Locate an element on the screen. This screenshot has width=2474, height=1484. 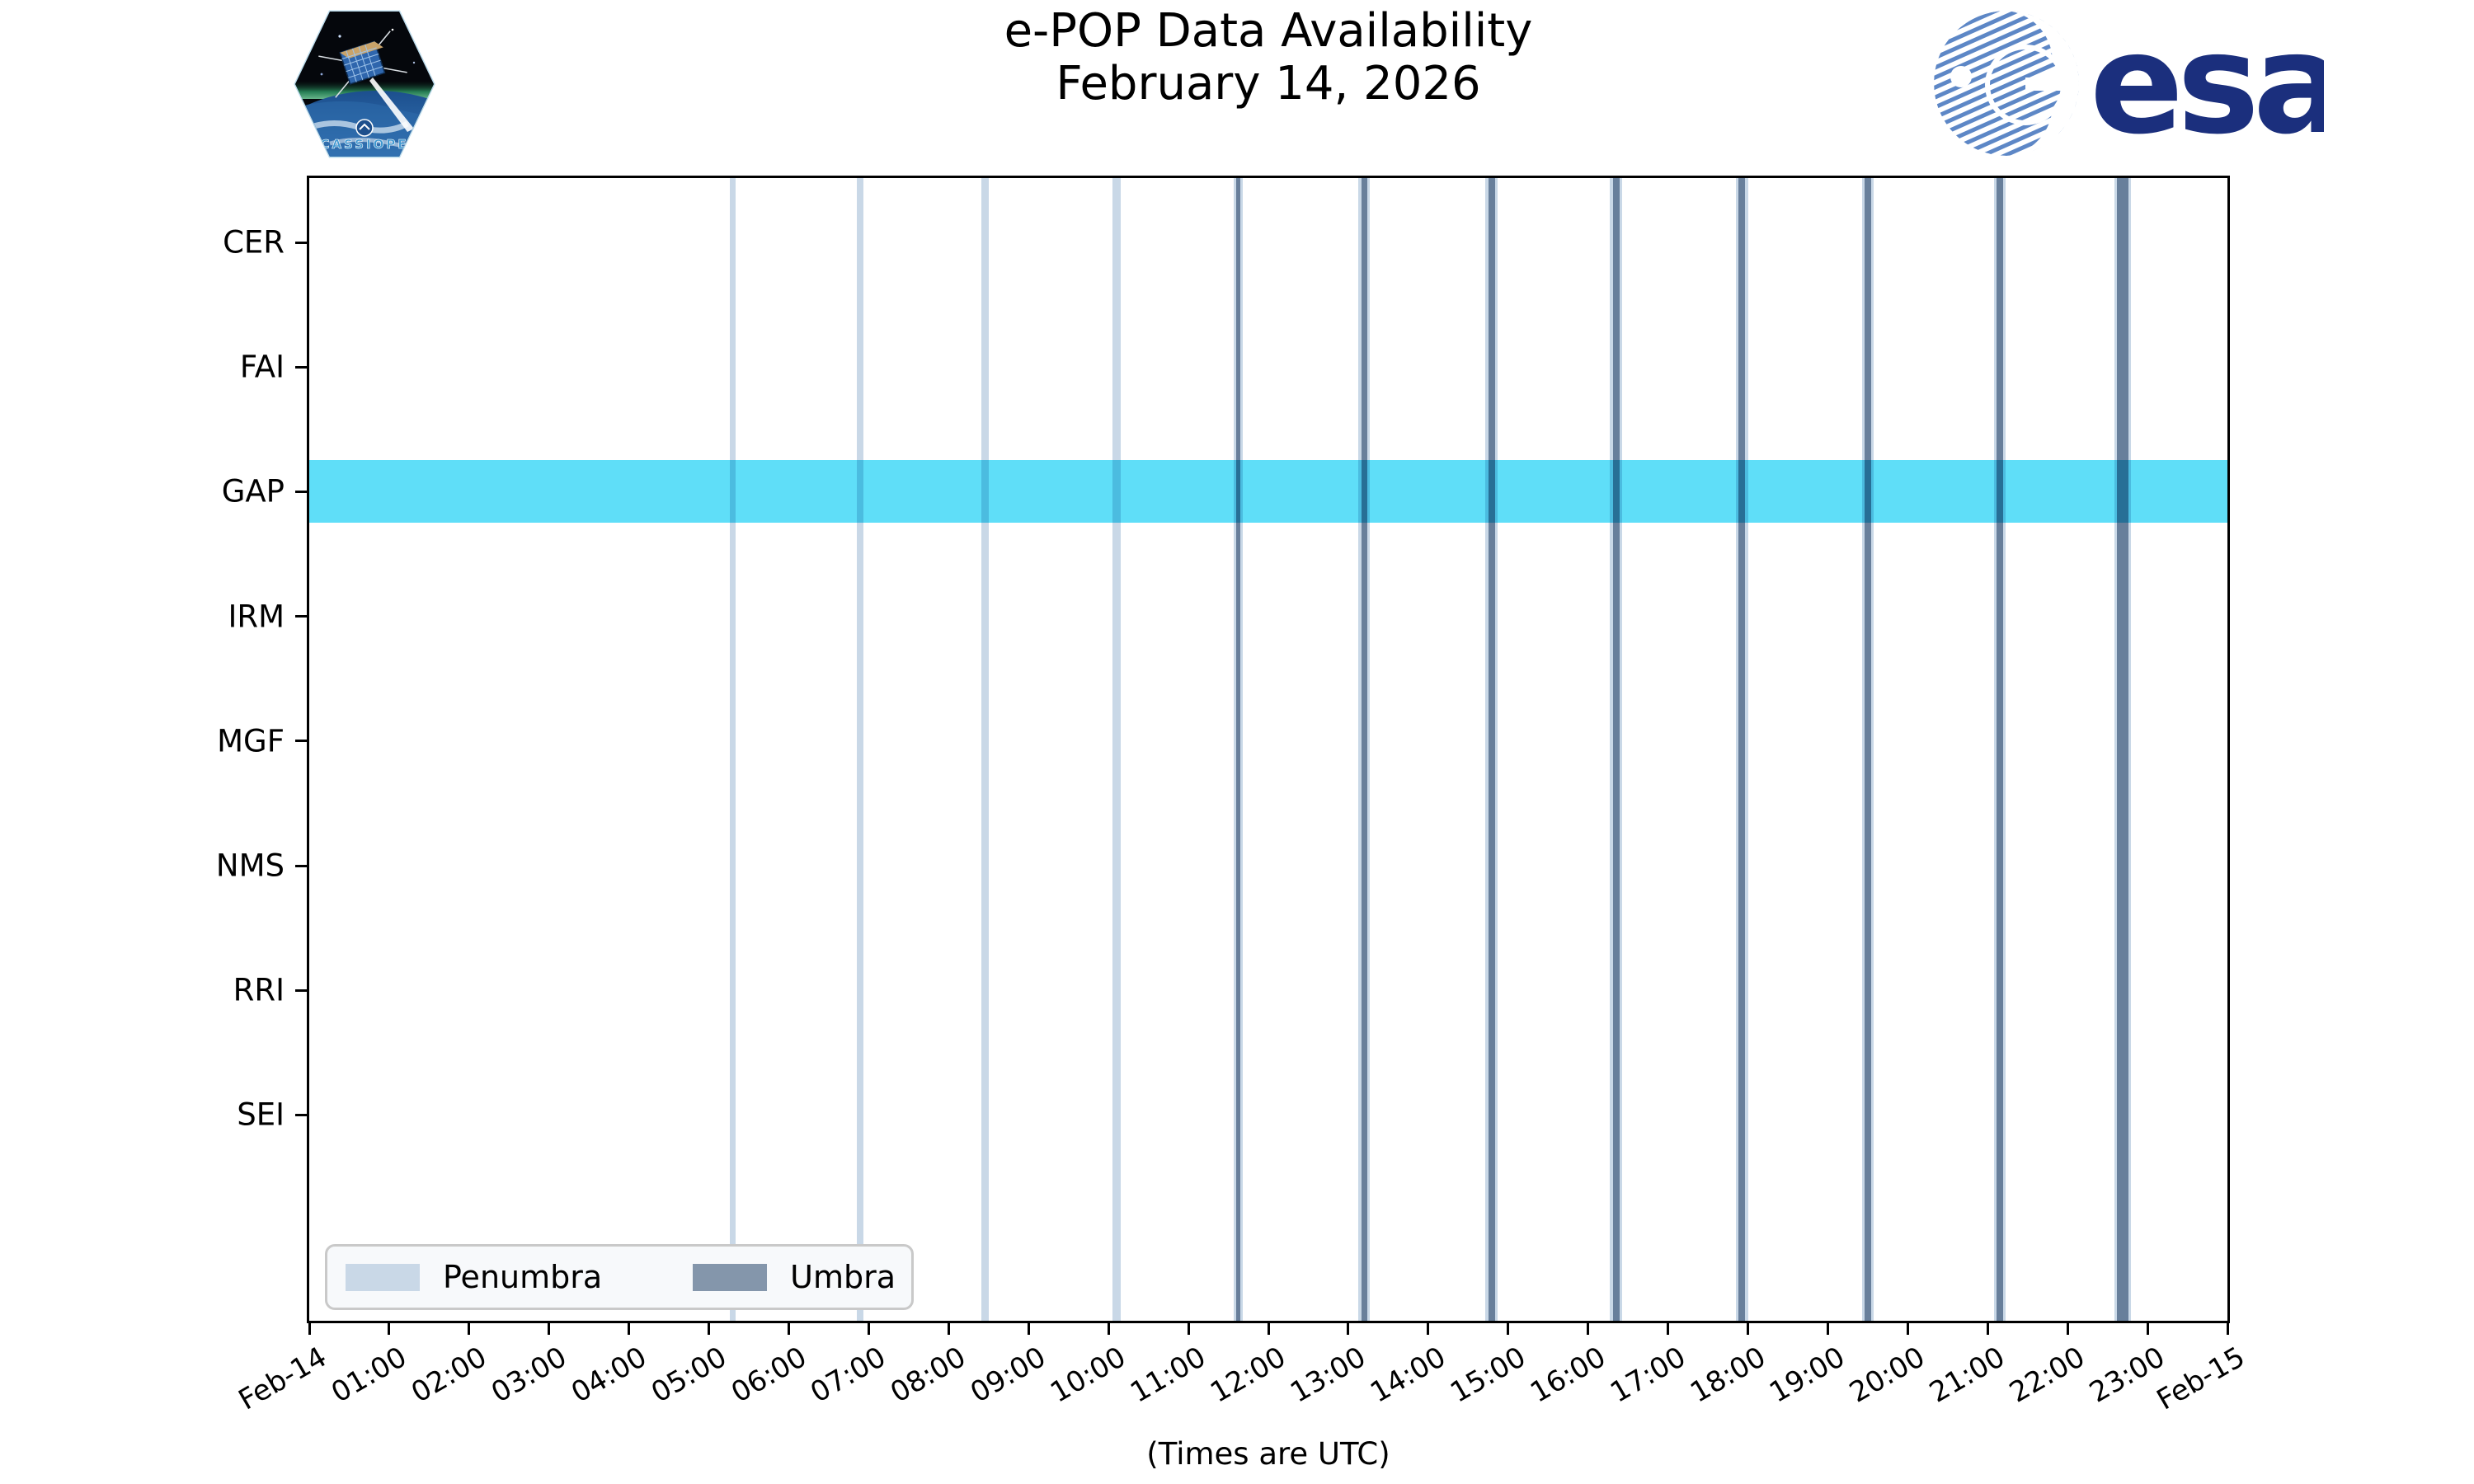
penumbra-swatch is located at coordinates (383, 1277).